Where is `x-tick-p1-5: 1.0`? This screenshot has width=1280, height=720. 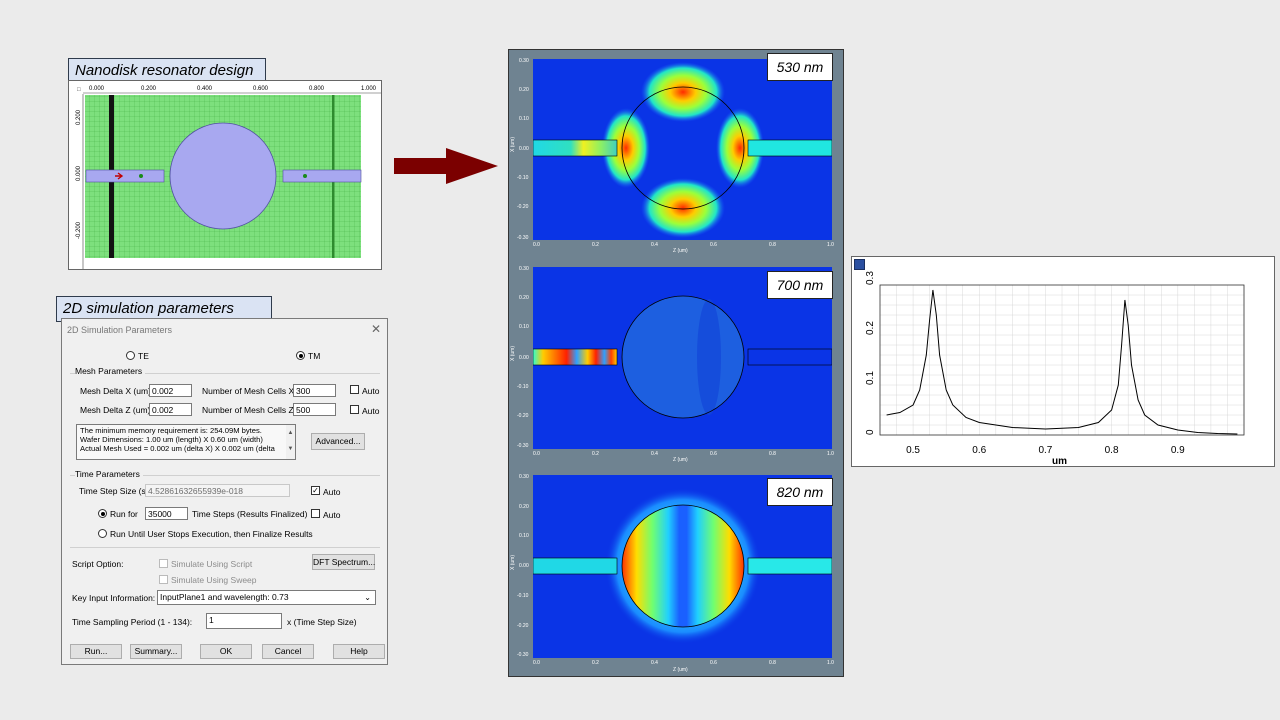
x-tick-p1-5: 1.0 is located at coordinates (830, 245).